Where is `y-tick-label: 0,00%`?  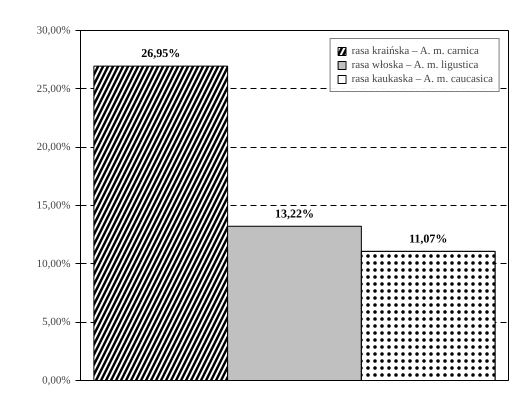
y-tick-label: 0,00% is located at coordinates (56, 380).